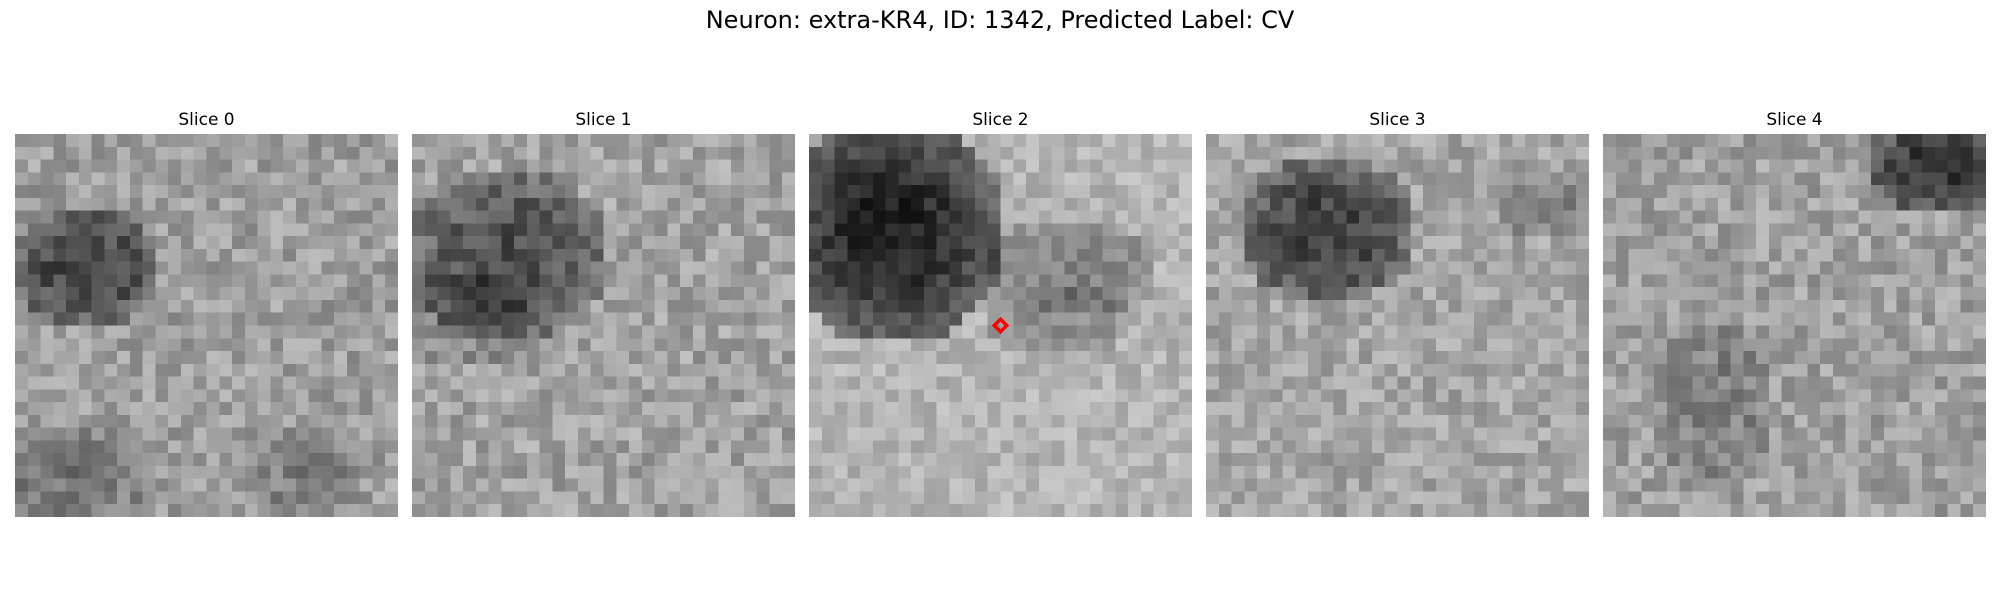 This screenshot has width=2000, height=600. What do you see at coordinates (1000, 120) in the screenshot?
I see `slice-title-2: Slice 2` at bounding box center [1000, 120].